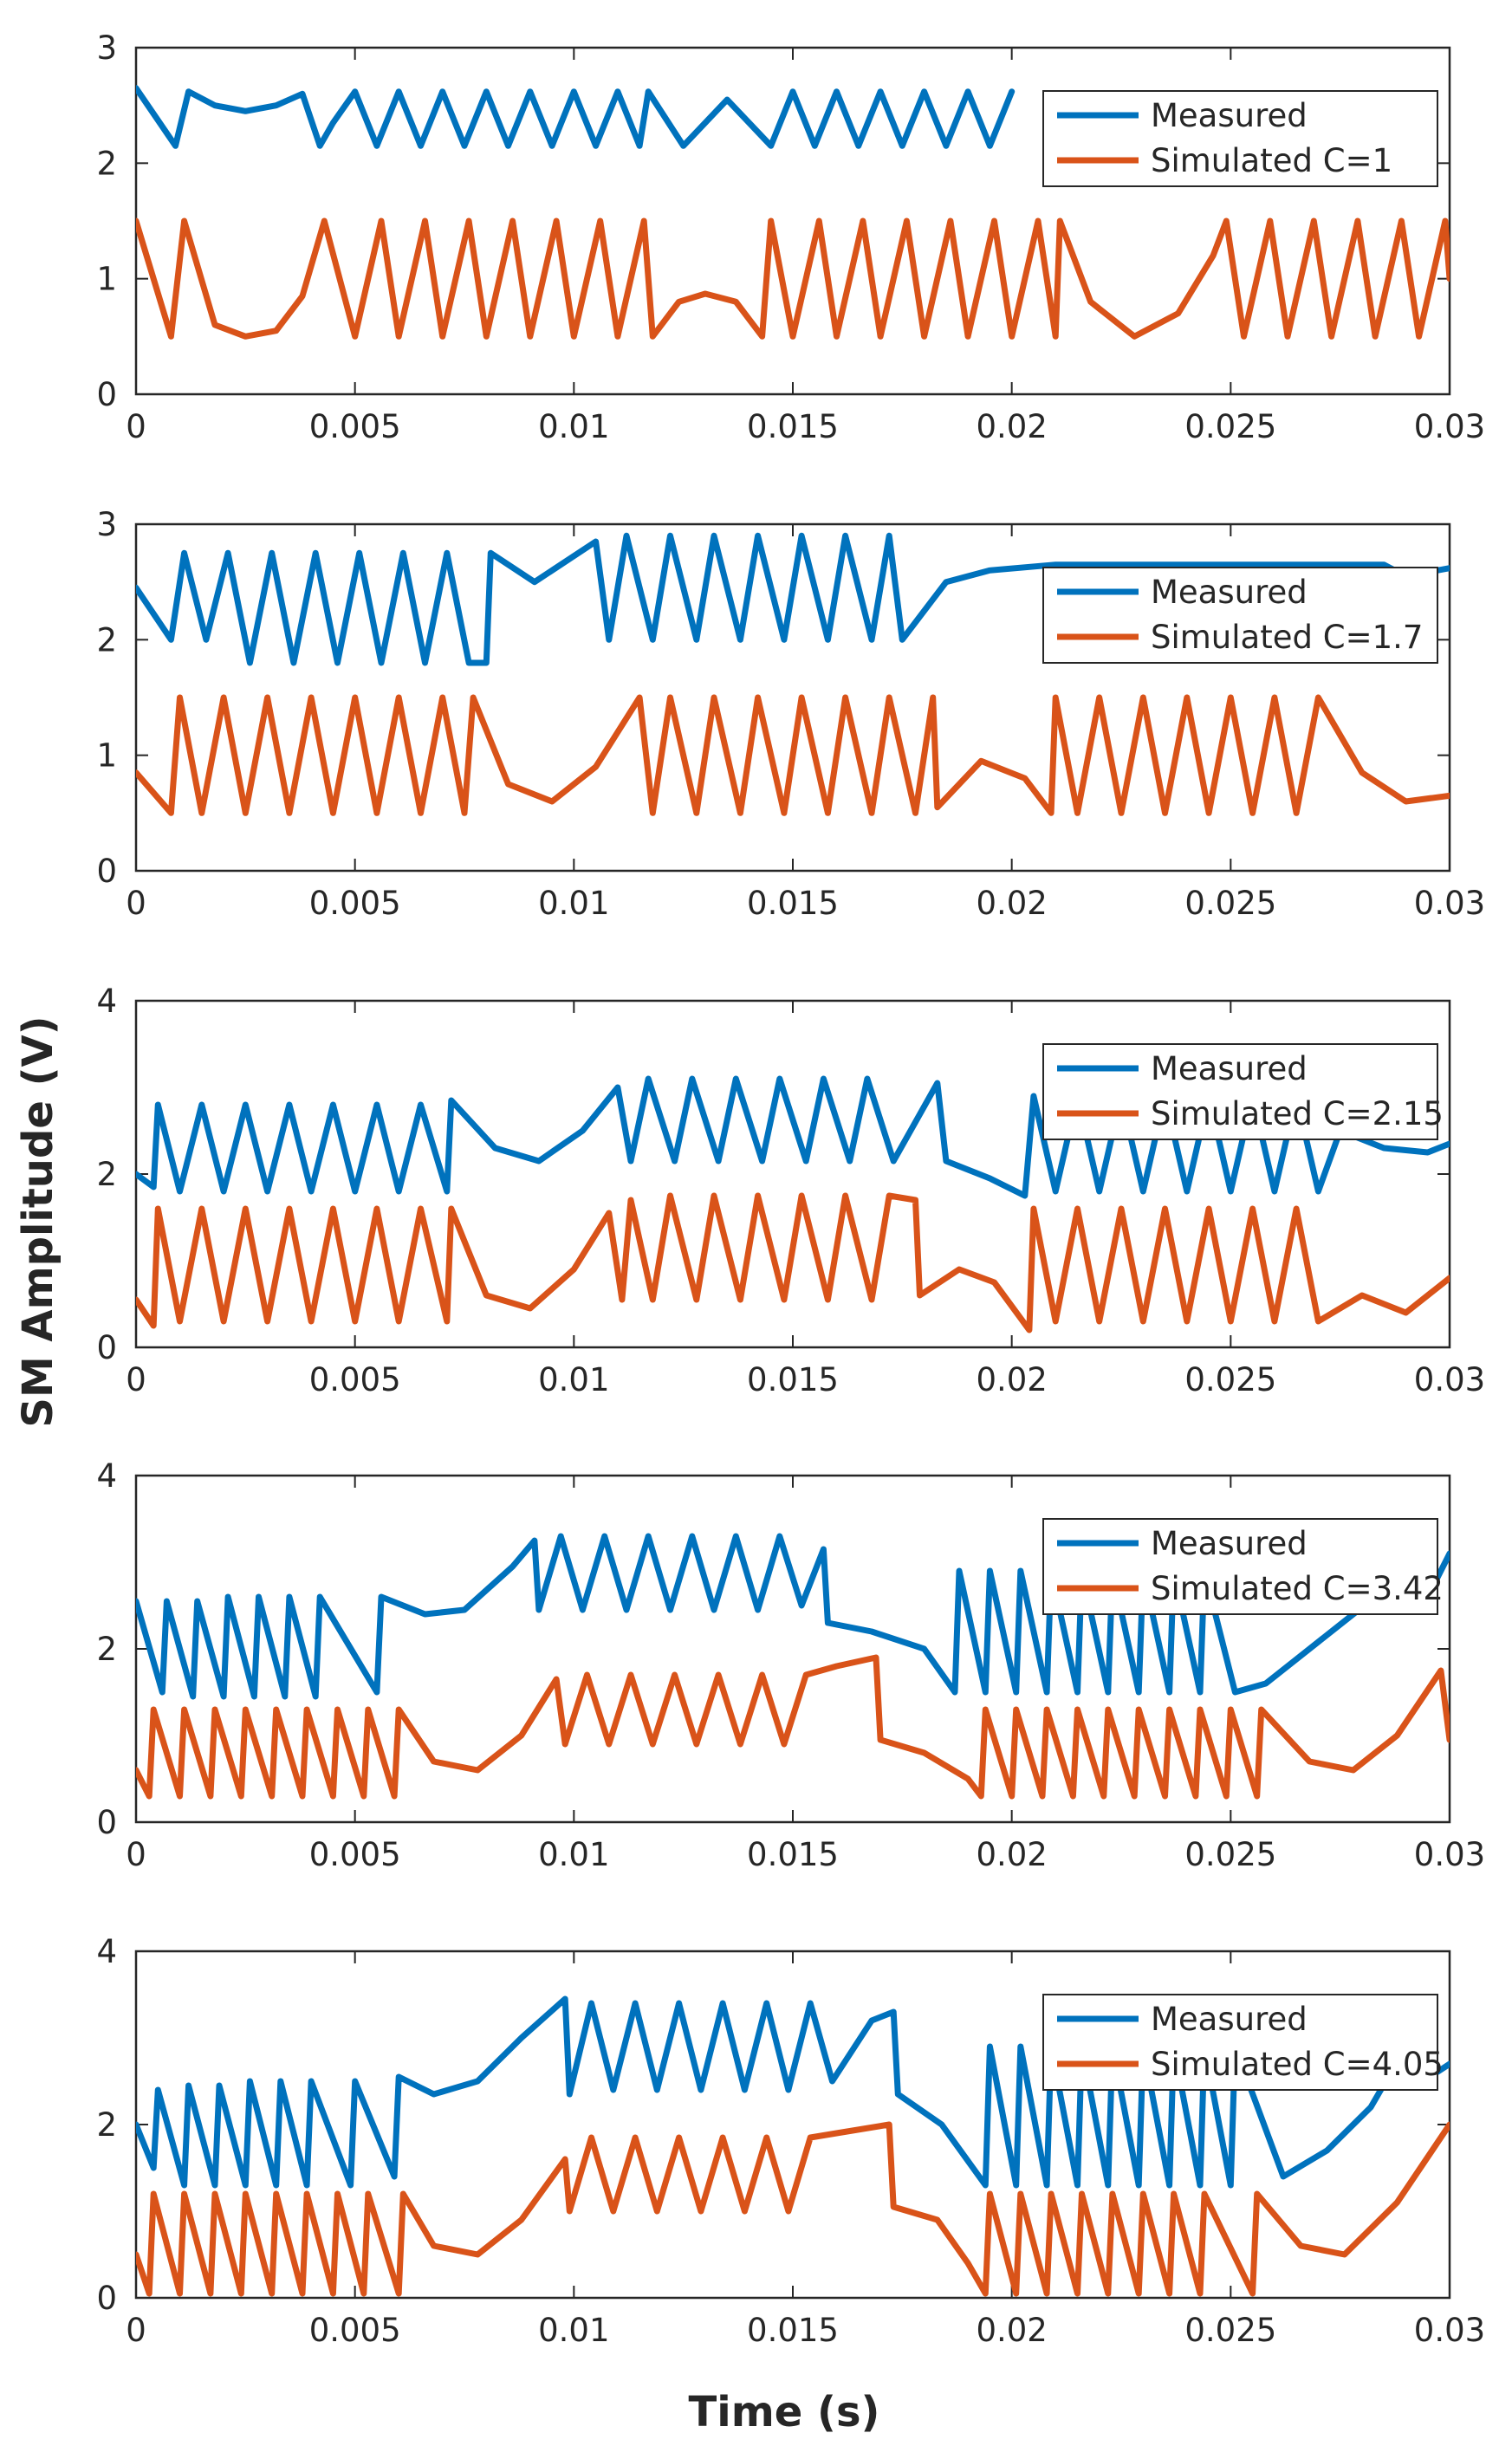 The width and height of the screenshot is (1512, 2446). I want to click on legend: Measured Simulated C=1, so click(1240, 138).